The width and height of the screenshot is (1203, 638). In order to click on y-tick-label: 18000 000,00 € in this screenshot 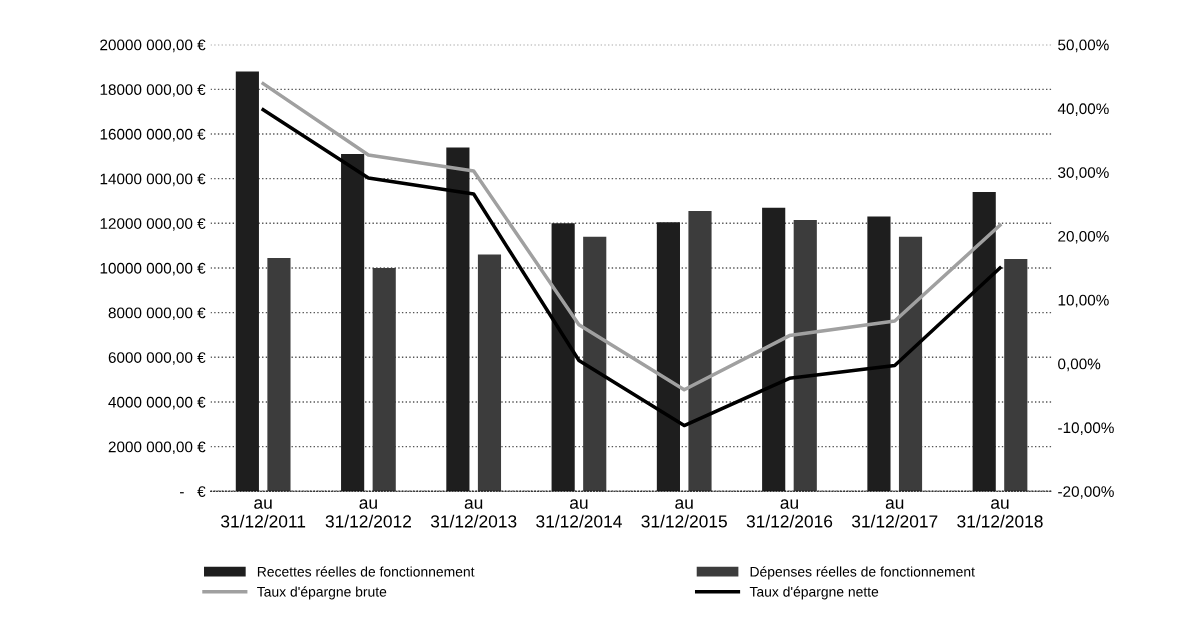, I will do `click(153, 90)`.